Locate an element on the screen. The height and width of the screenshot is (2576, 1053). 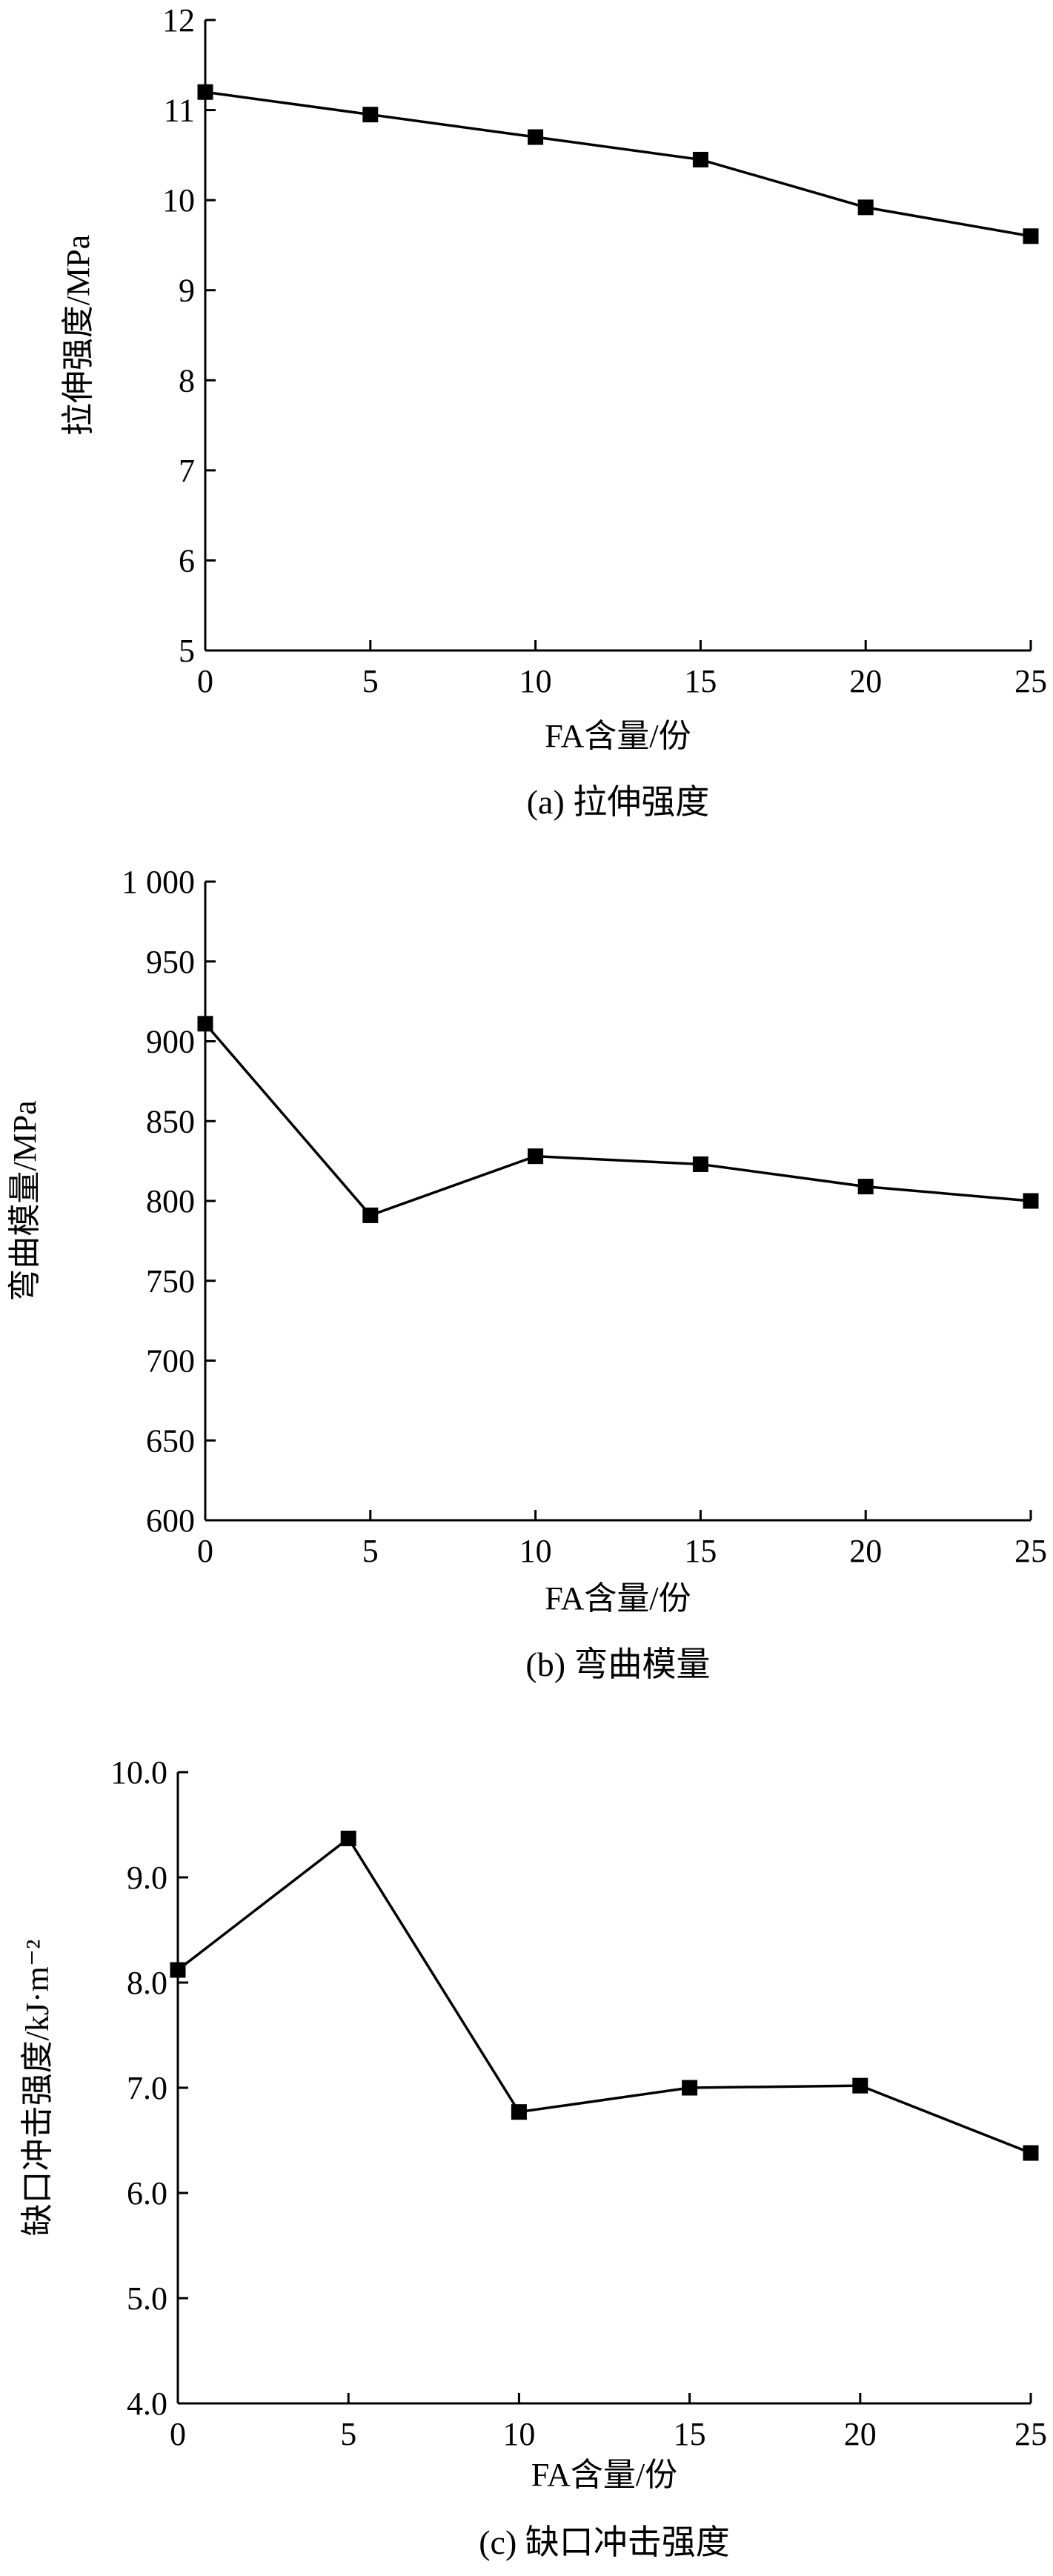
y-tick-label: 8.0 is located at coordinates (147, 1983).